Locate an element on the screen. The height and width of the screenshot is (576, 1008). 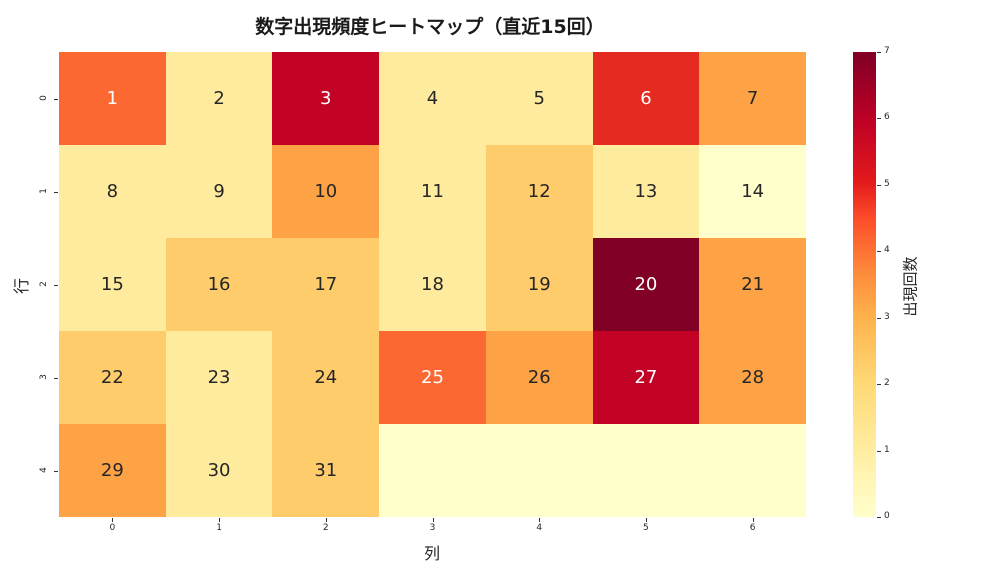
heatmap-cell: 2 is located at coordinates (219, 98).